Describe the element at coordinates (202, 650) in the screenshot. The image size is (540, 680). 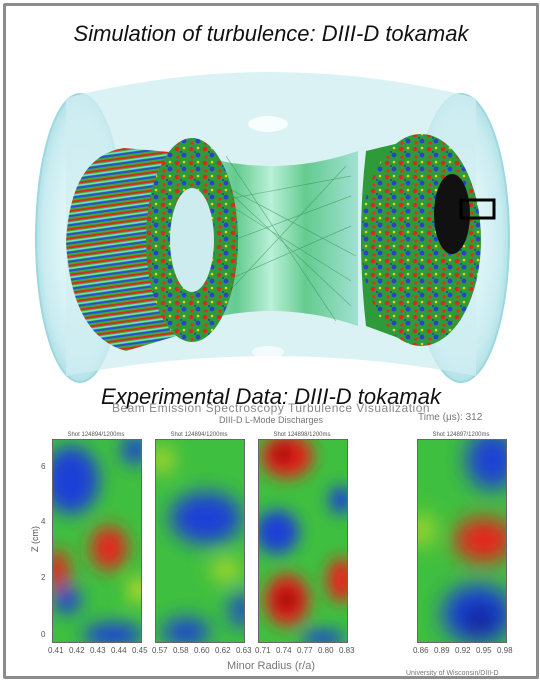
I see `p2-xtick-2: 0.60` at that location.